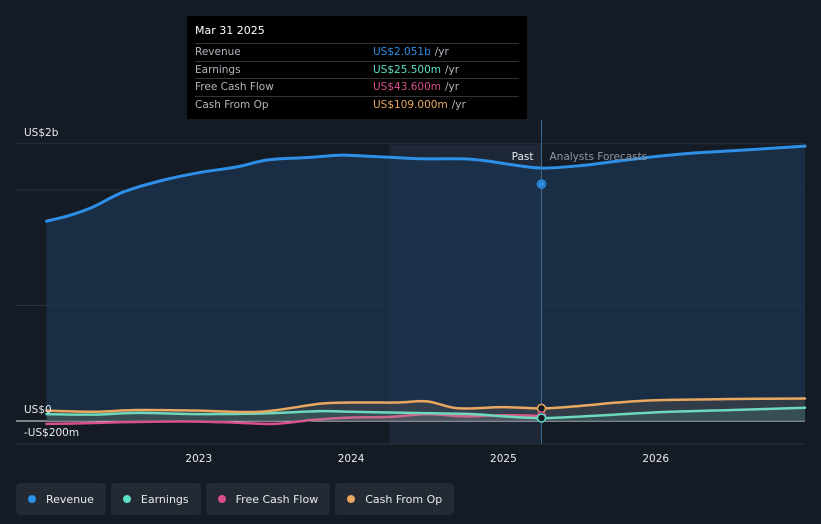 This screenshot has height=524, width=821. I want to click on tooltip-label: Free Cash Flow, so click(234, 87).